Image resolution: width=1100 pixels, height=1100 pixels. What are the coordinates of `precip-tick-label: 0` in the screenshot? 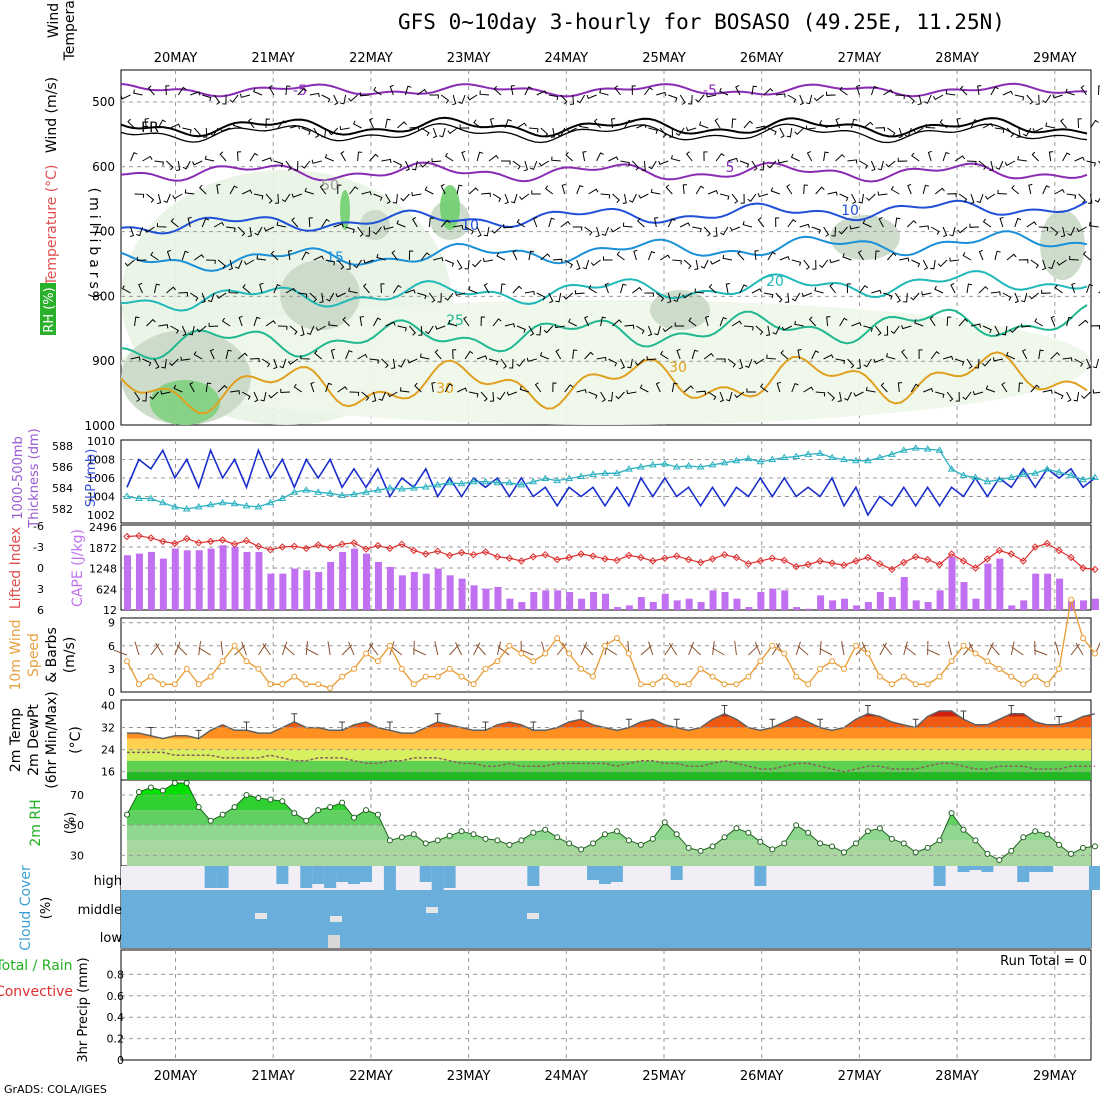 It's located at (120, 1060).